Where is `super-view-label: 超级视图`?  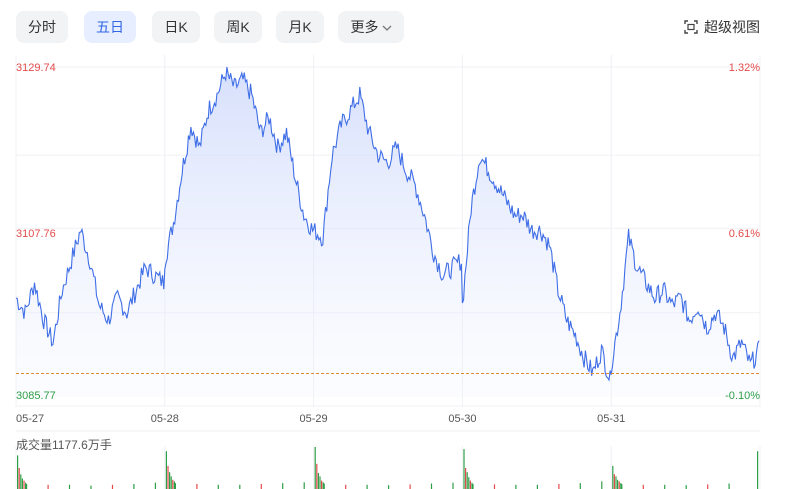
super-view-label: 超级视图 is located at coordinates (732, 27).